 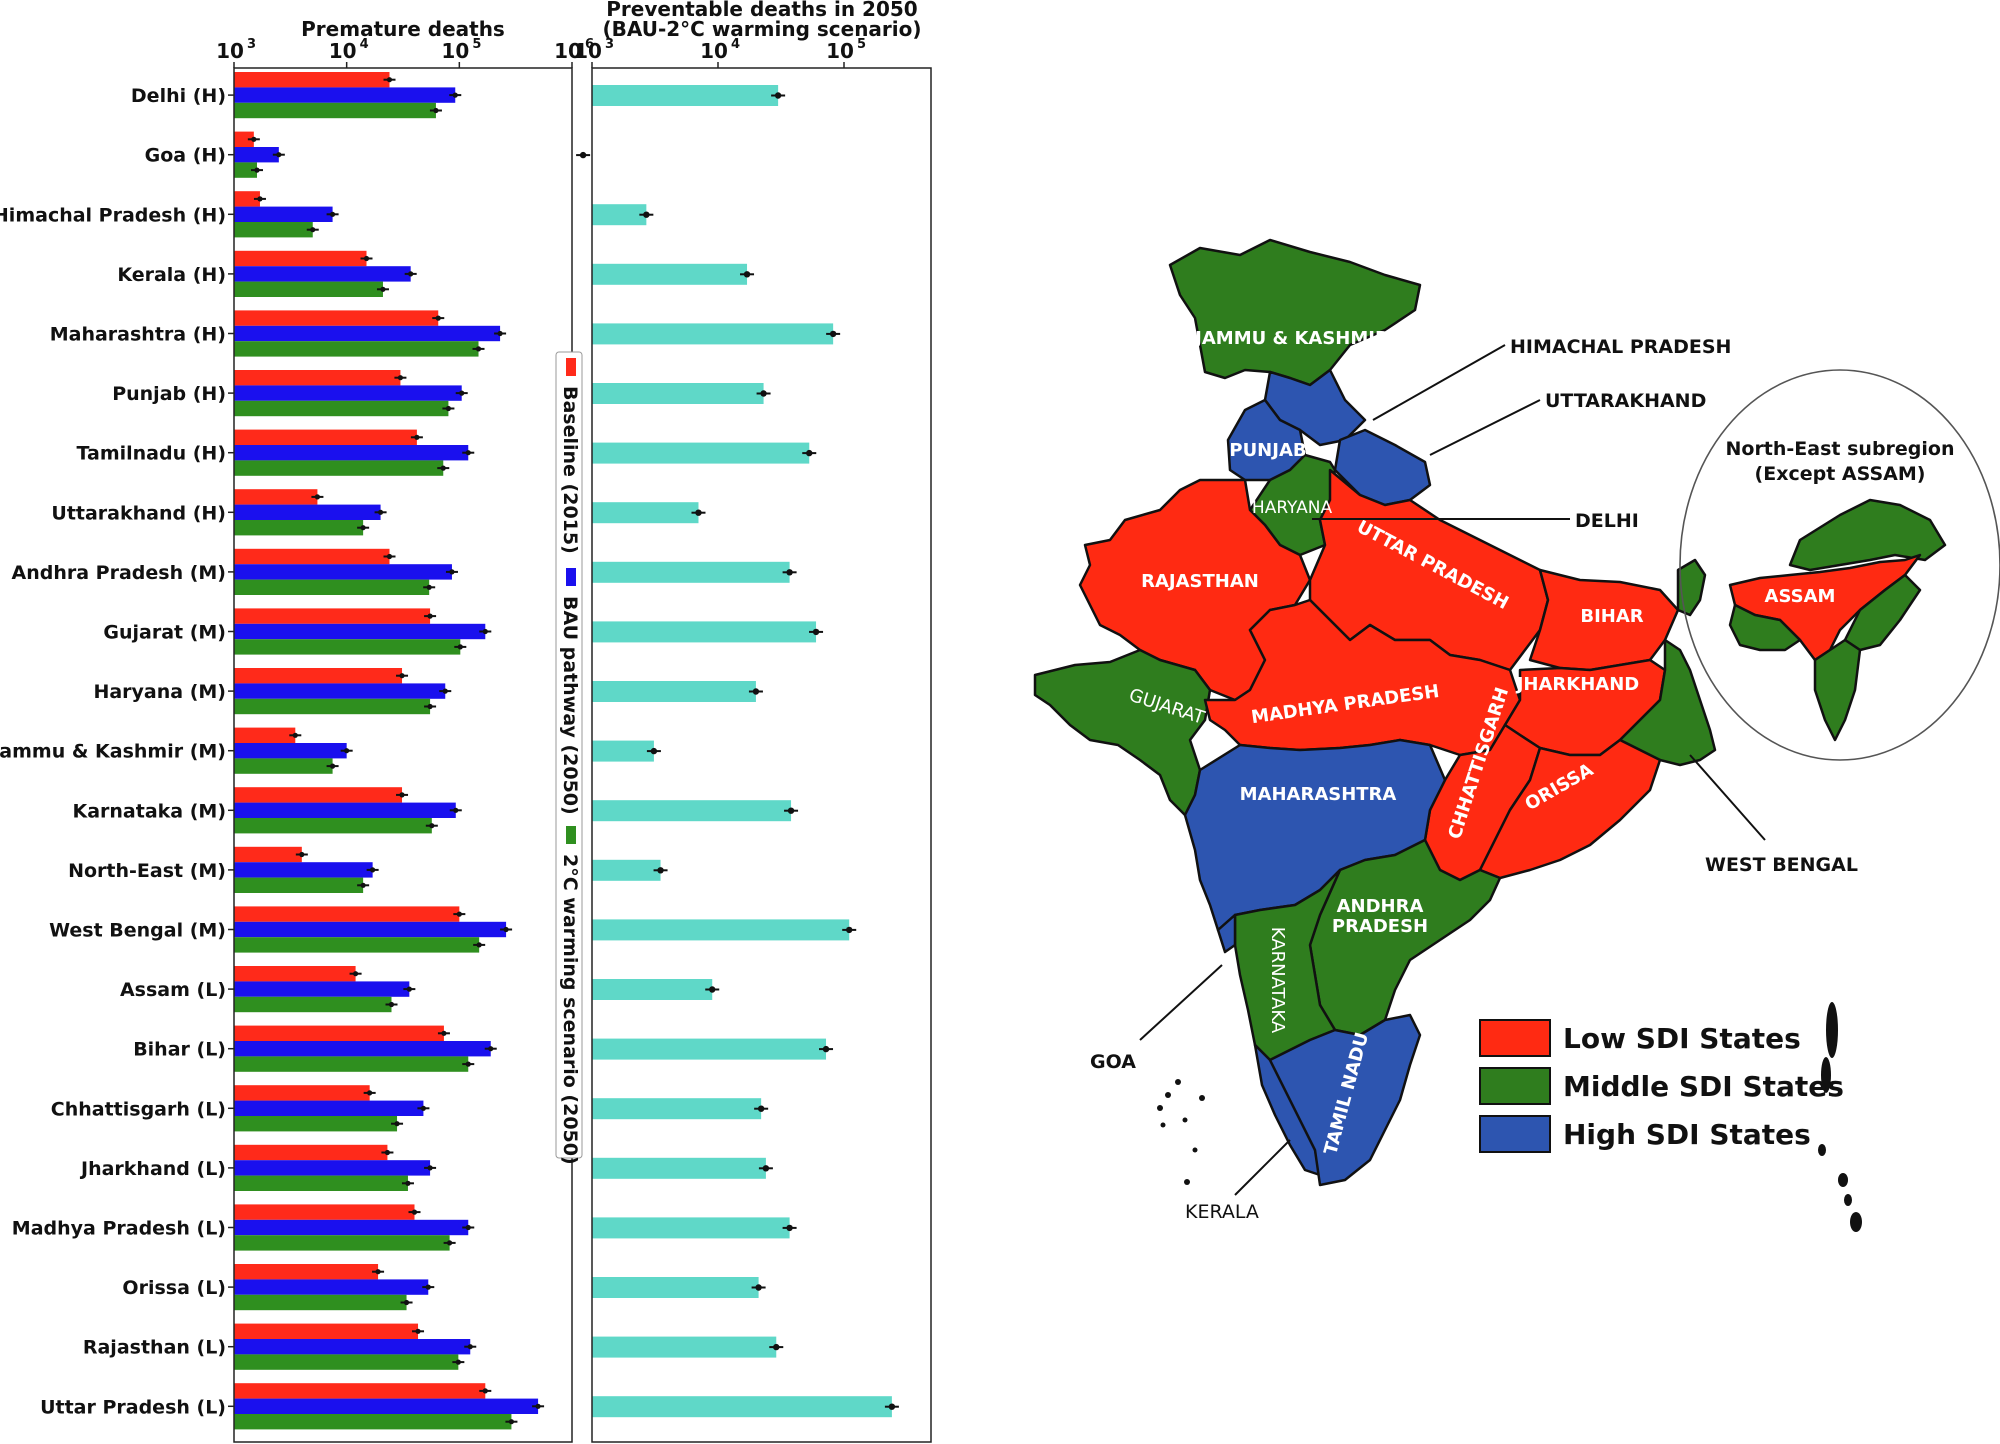 I want to click on bar-2-c-warming-scenario-2050-north-east-m, so click(x=299, y=885).